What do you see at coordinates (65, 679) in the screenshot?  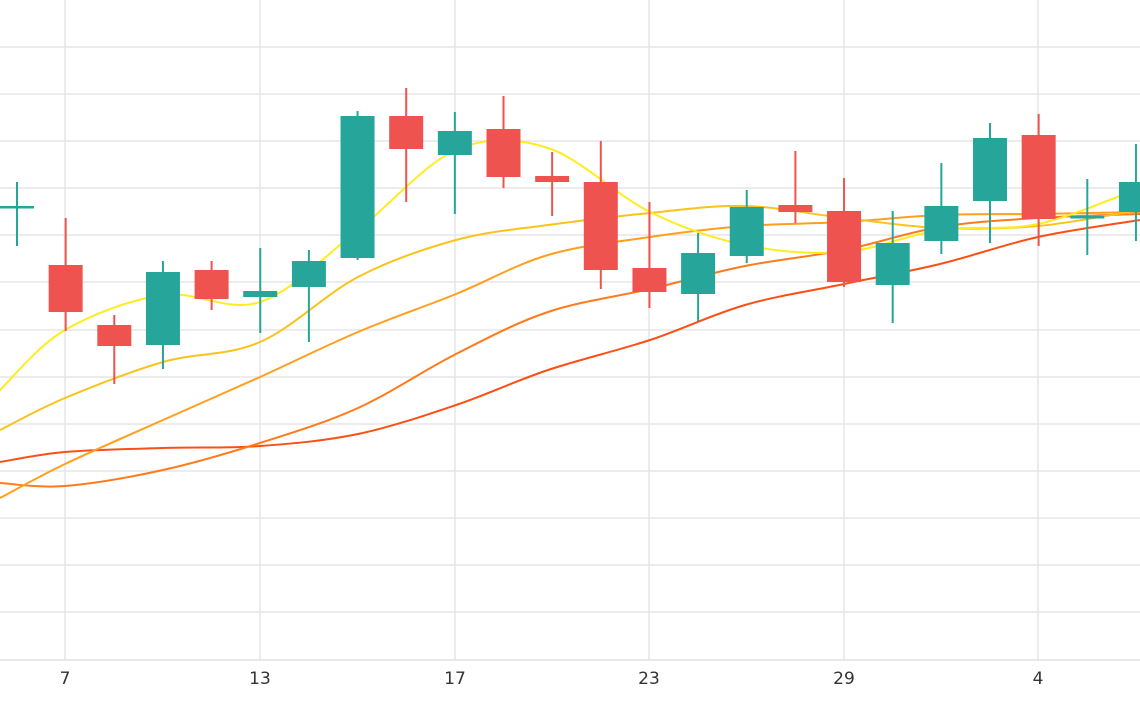 I see `x-tick-label: 7` at bounding box center [65, 679].